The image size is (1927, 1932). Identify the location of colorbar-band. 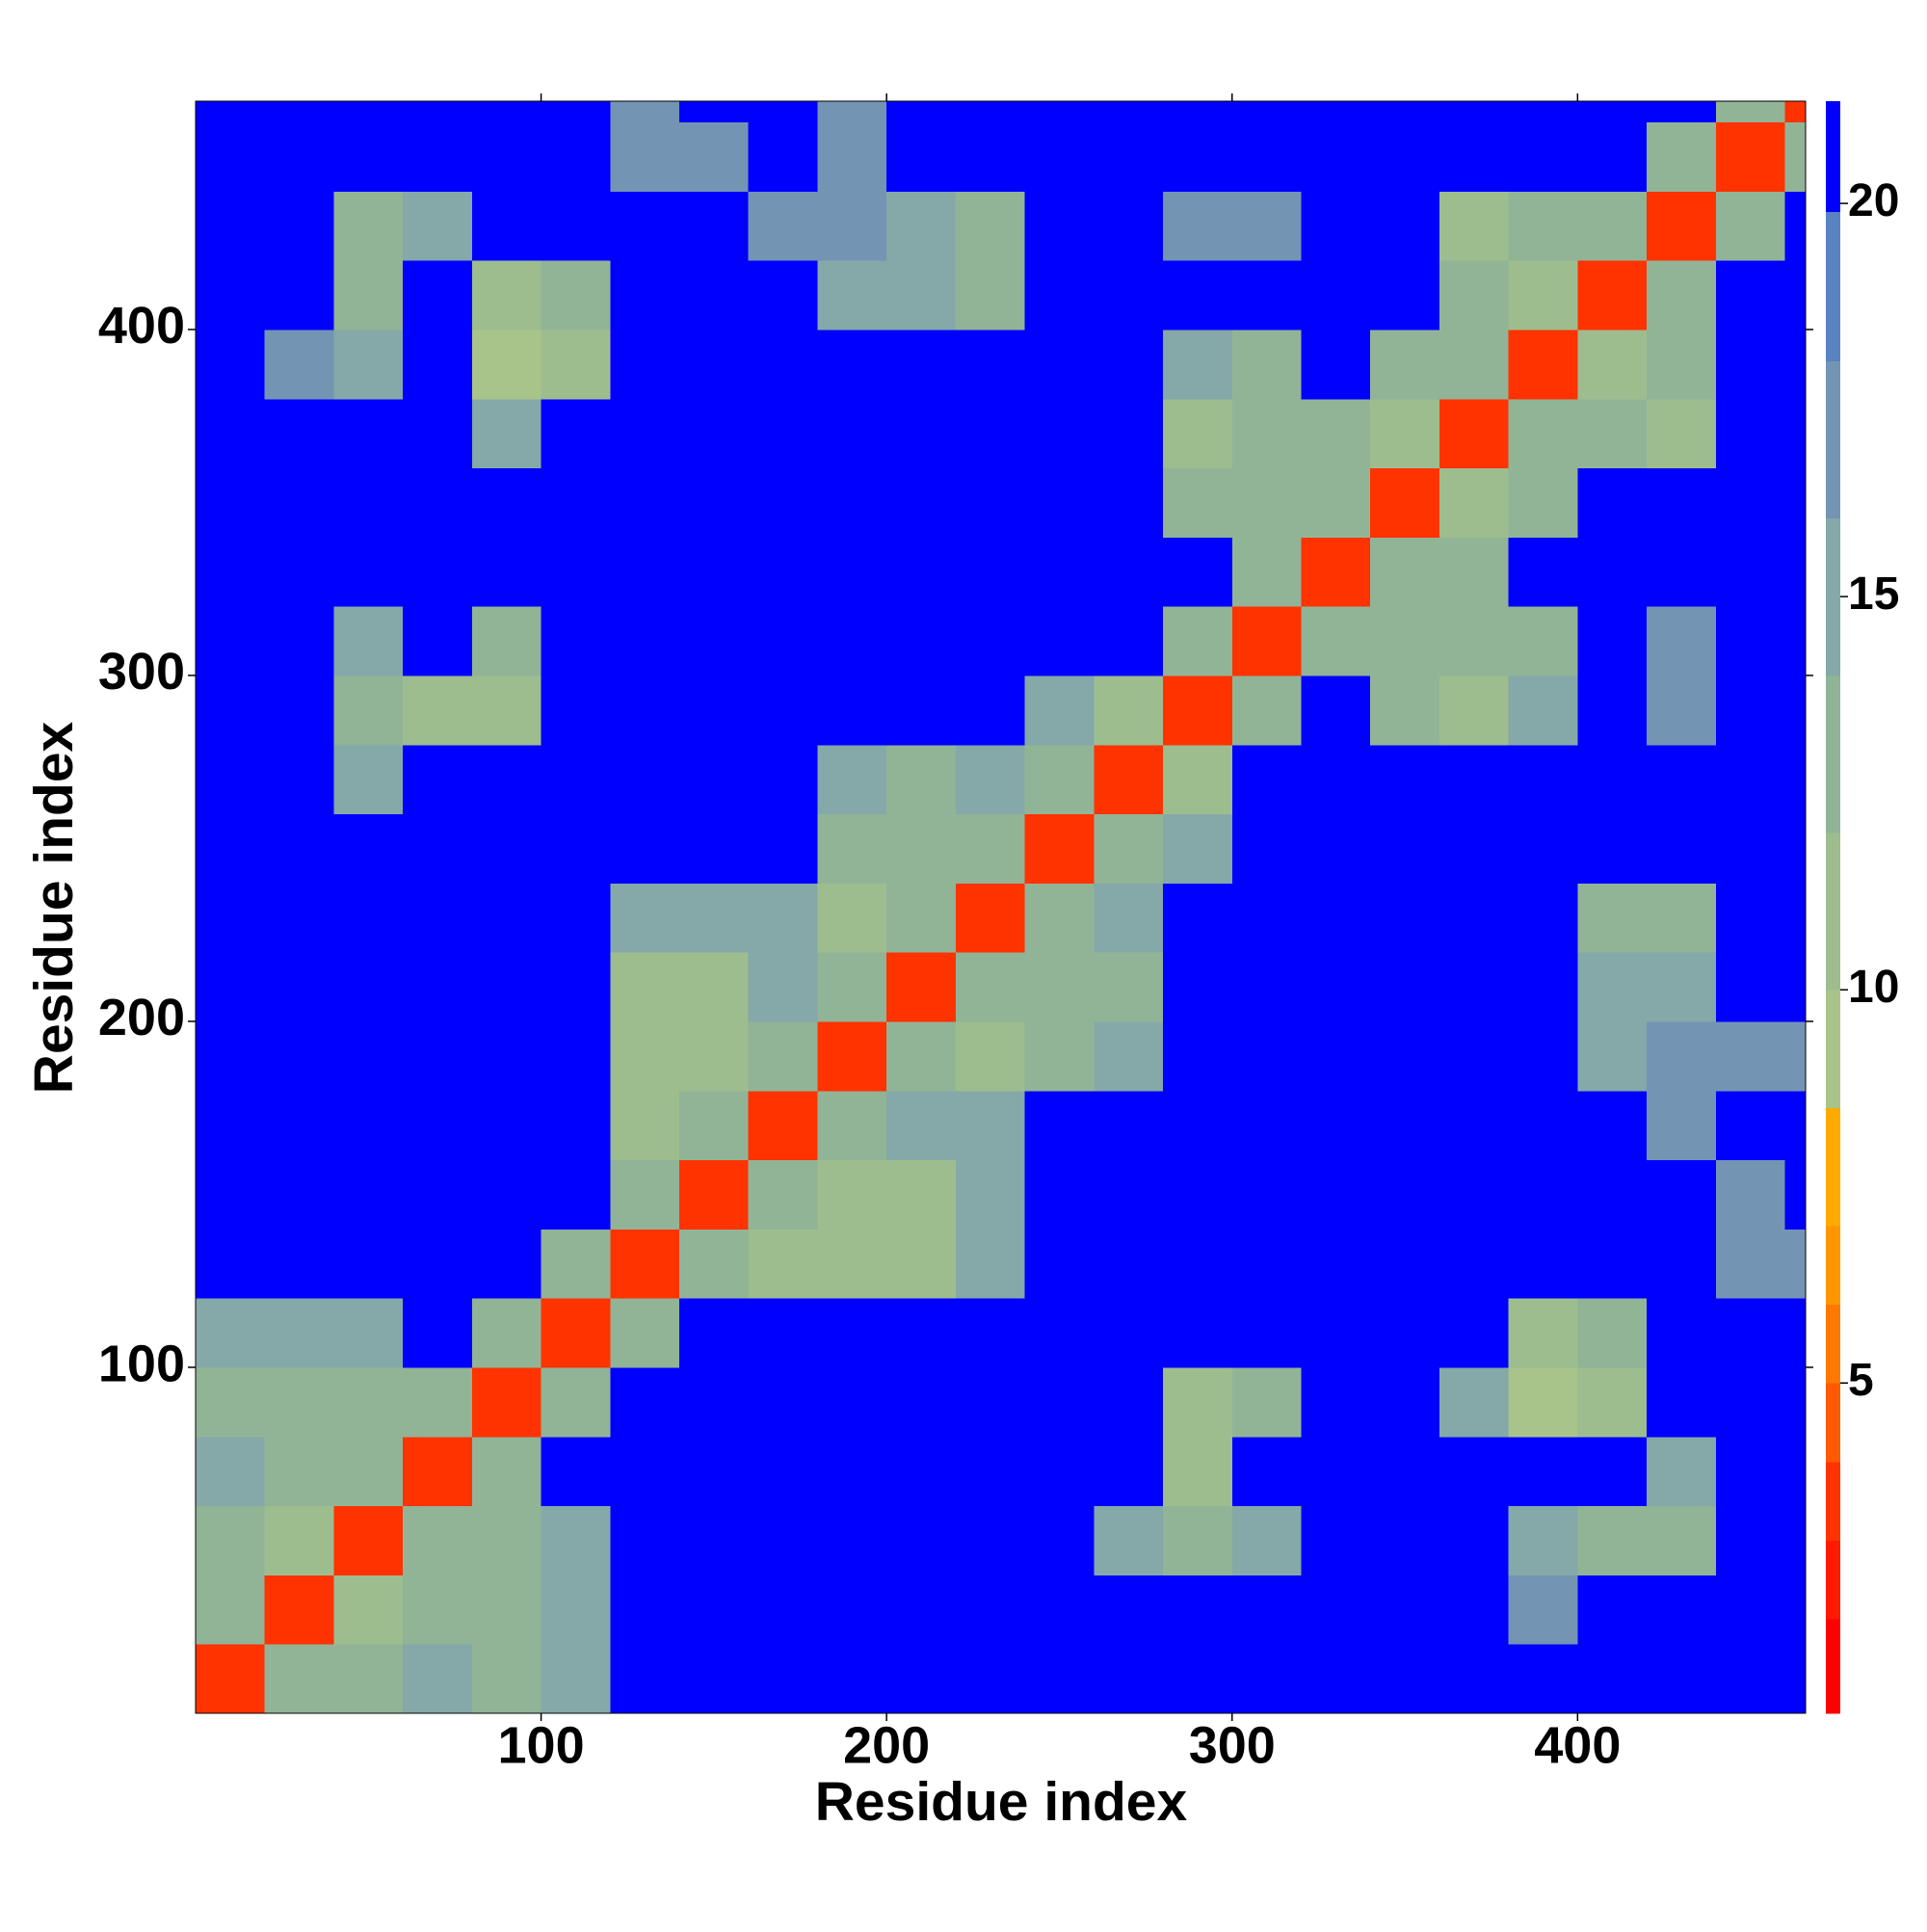
(1833, 1344).